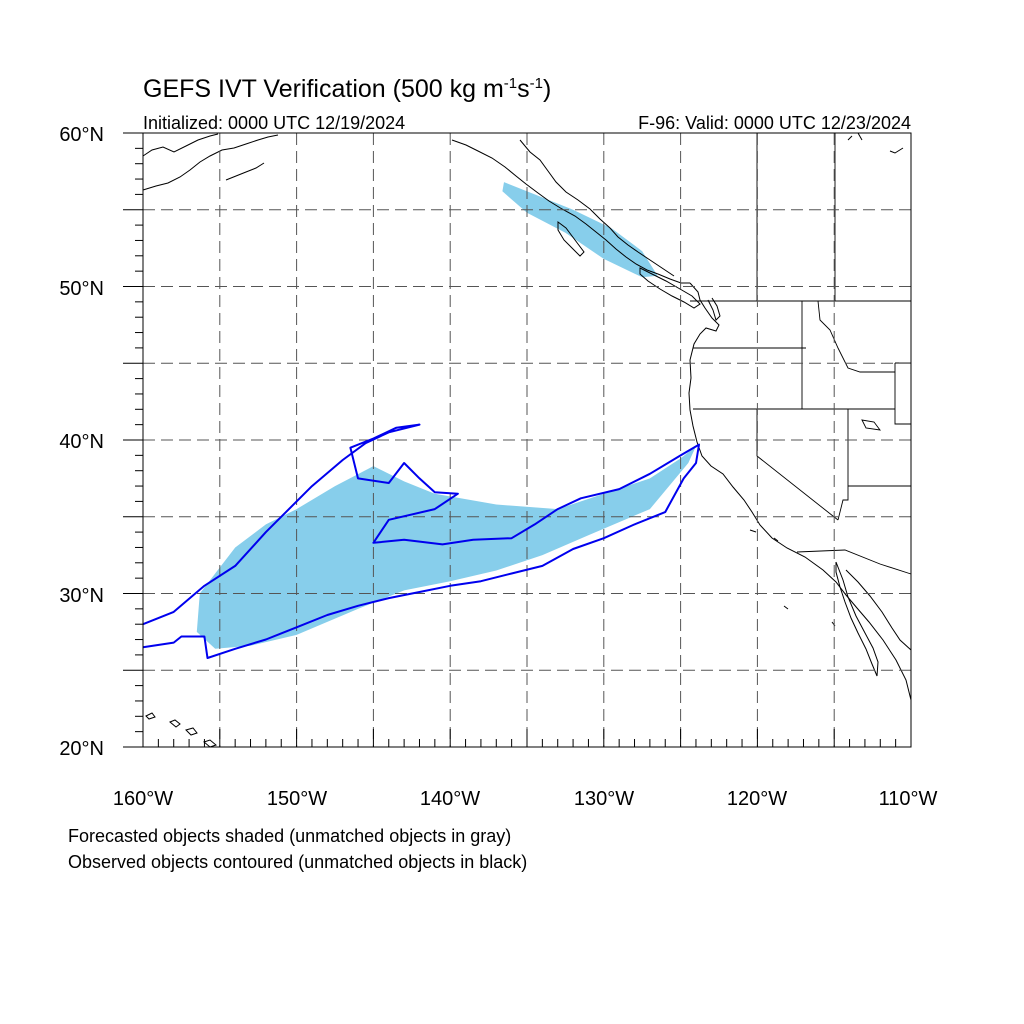 This screenshot has width=1024, height=1024. I want to click on hawaii-islands, so click(181, 730).